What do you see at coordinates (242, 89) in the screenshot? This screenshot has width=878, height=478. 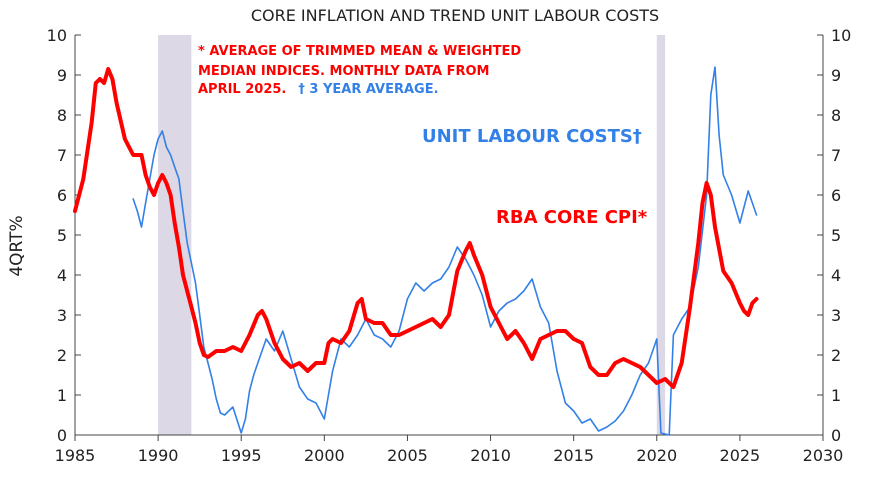 I see `annotation-line-3a: APRIL 2025.` at bounding box center [242, 89].